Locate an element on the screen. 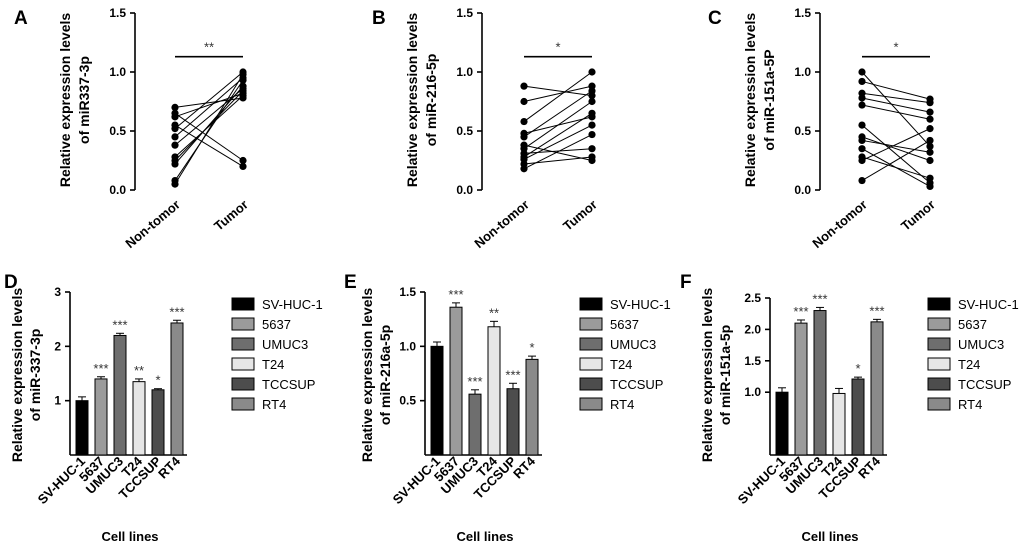 This screenshot has width=1020, height=545. y-axis-label: Relative expression levels of miR-151a-5P is located at coordinates (759, 100).